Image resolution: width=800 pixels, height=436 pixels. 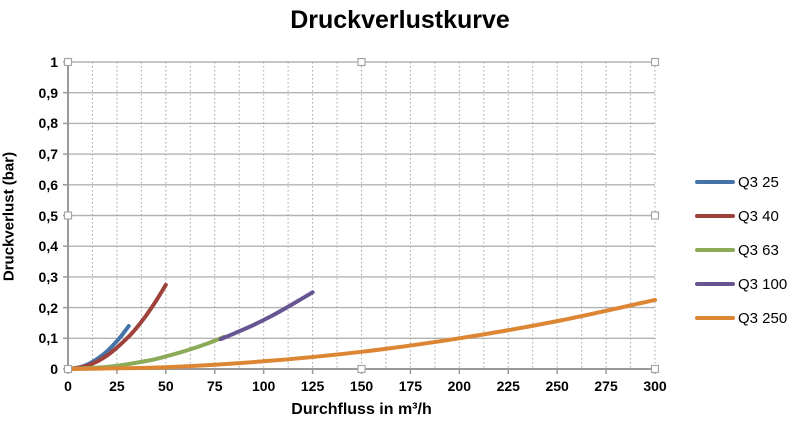 I want to click on x-tick-label: 50, so click(x=166, y=386).